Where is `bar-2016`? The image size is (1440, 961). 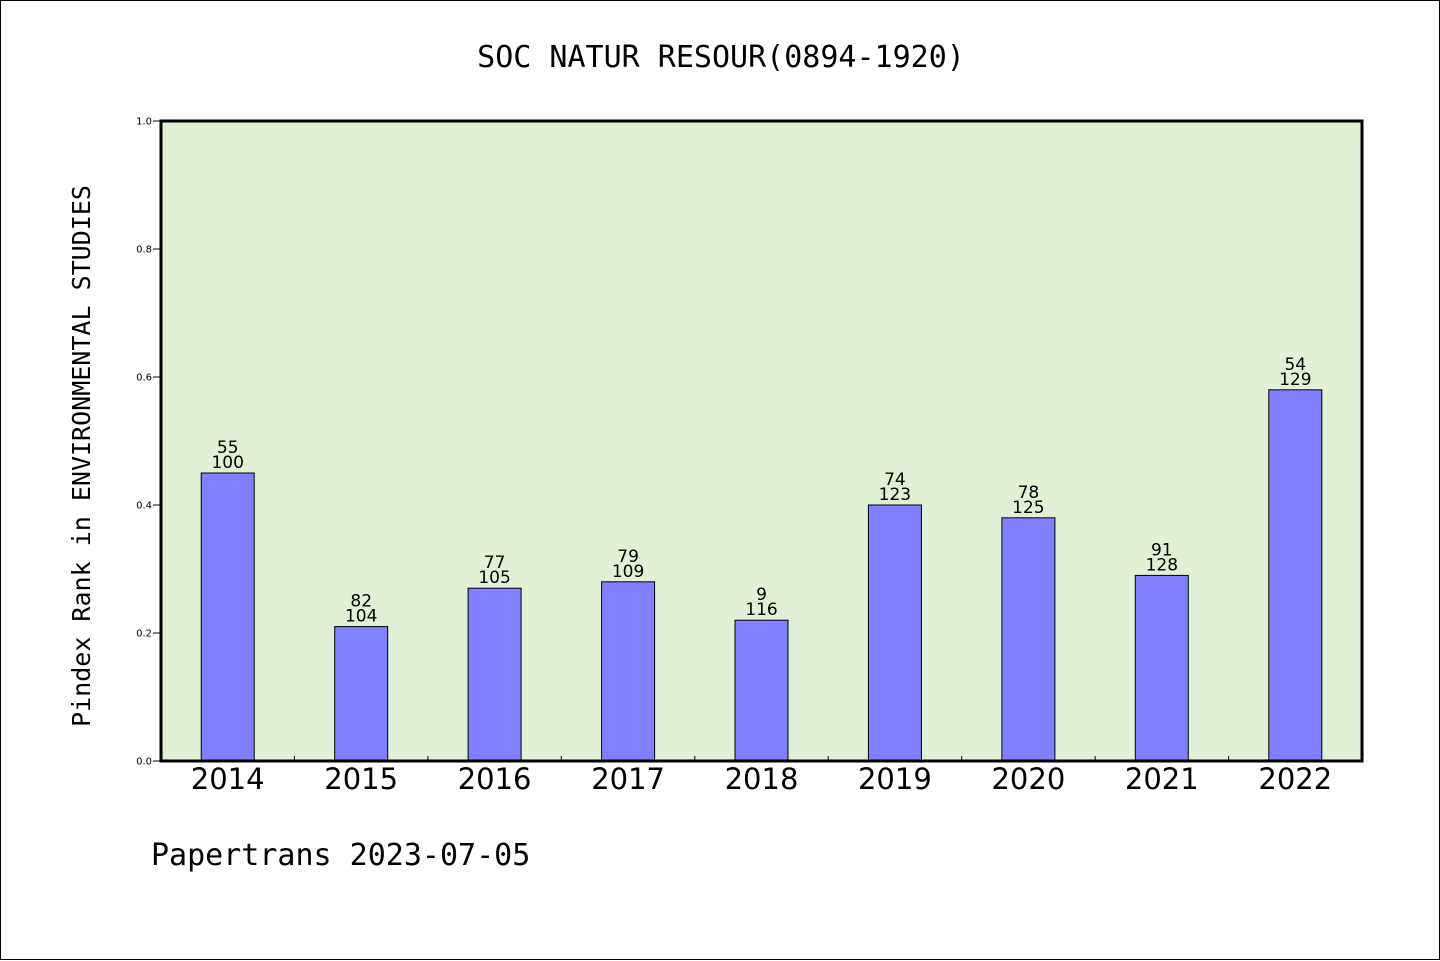
bar-2016 is located at coordinates (494, 674).